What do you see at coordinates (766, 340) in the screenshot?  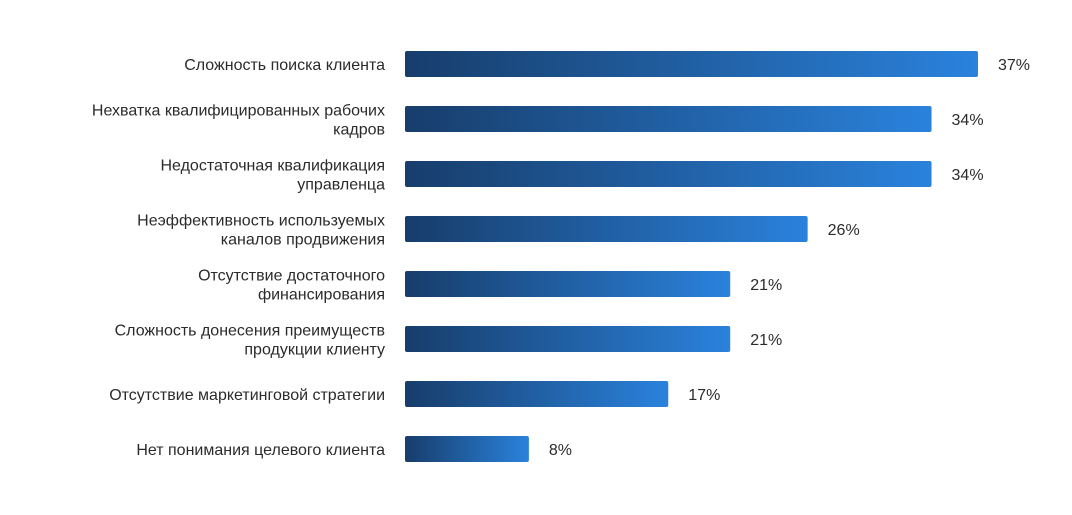 I see `value-label-5: 21%` at bounding box center [766, 340].